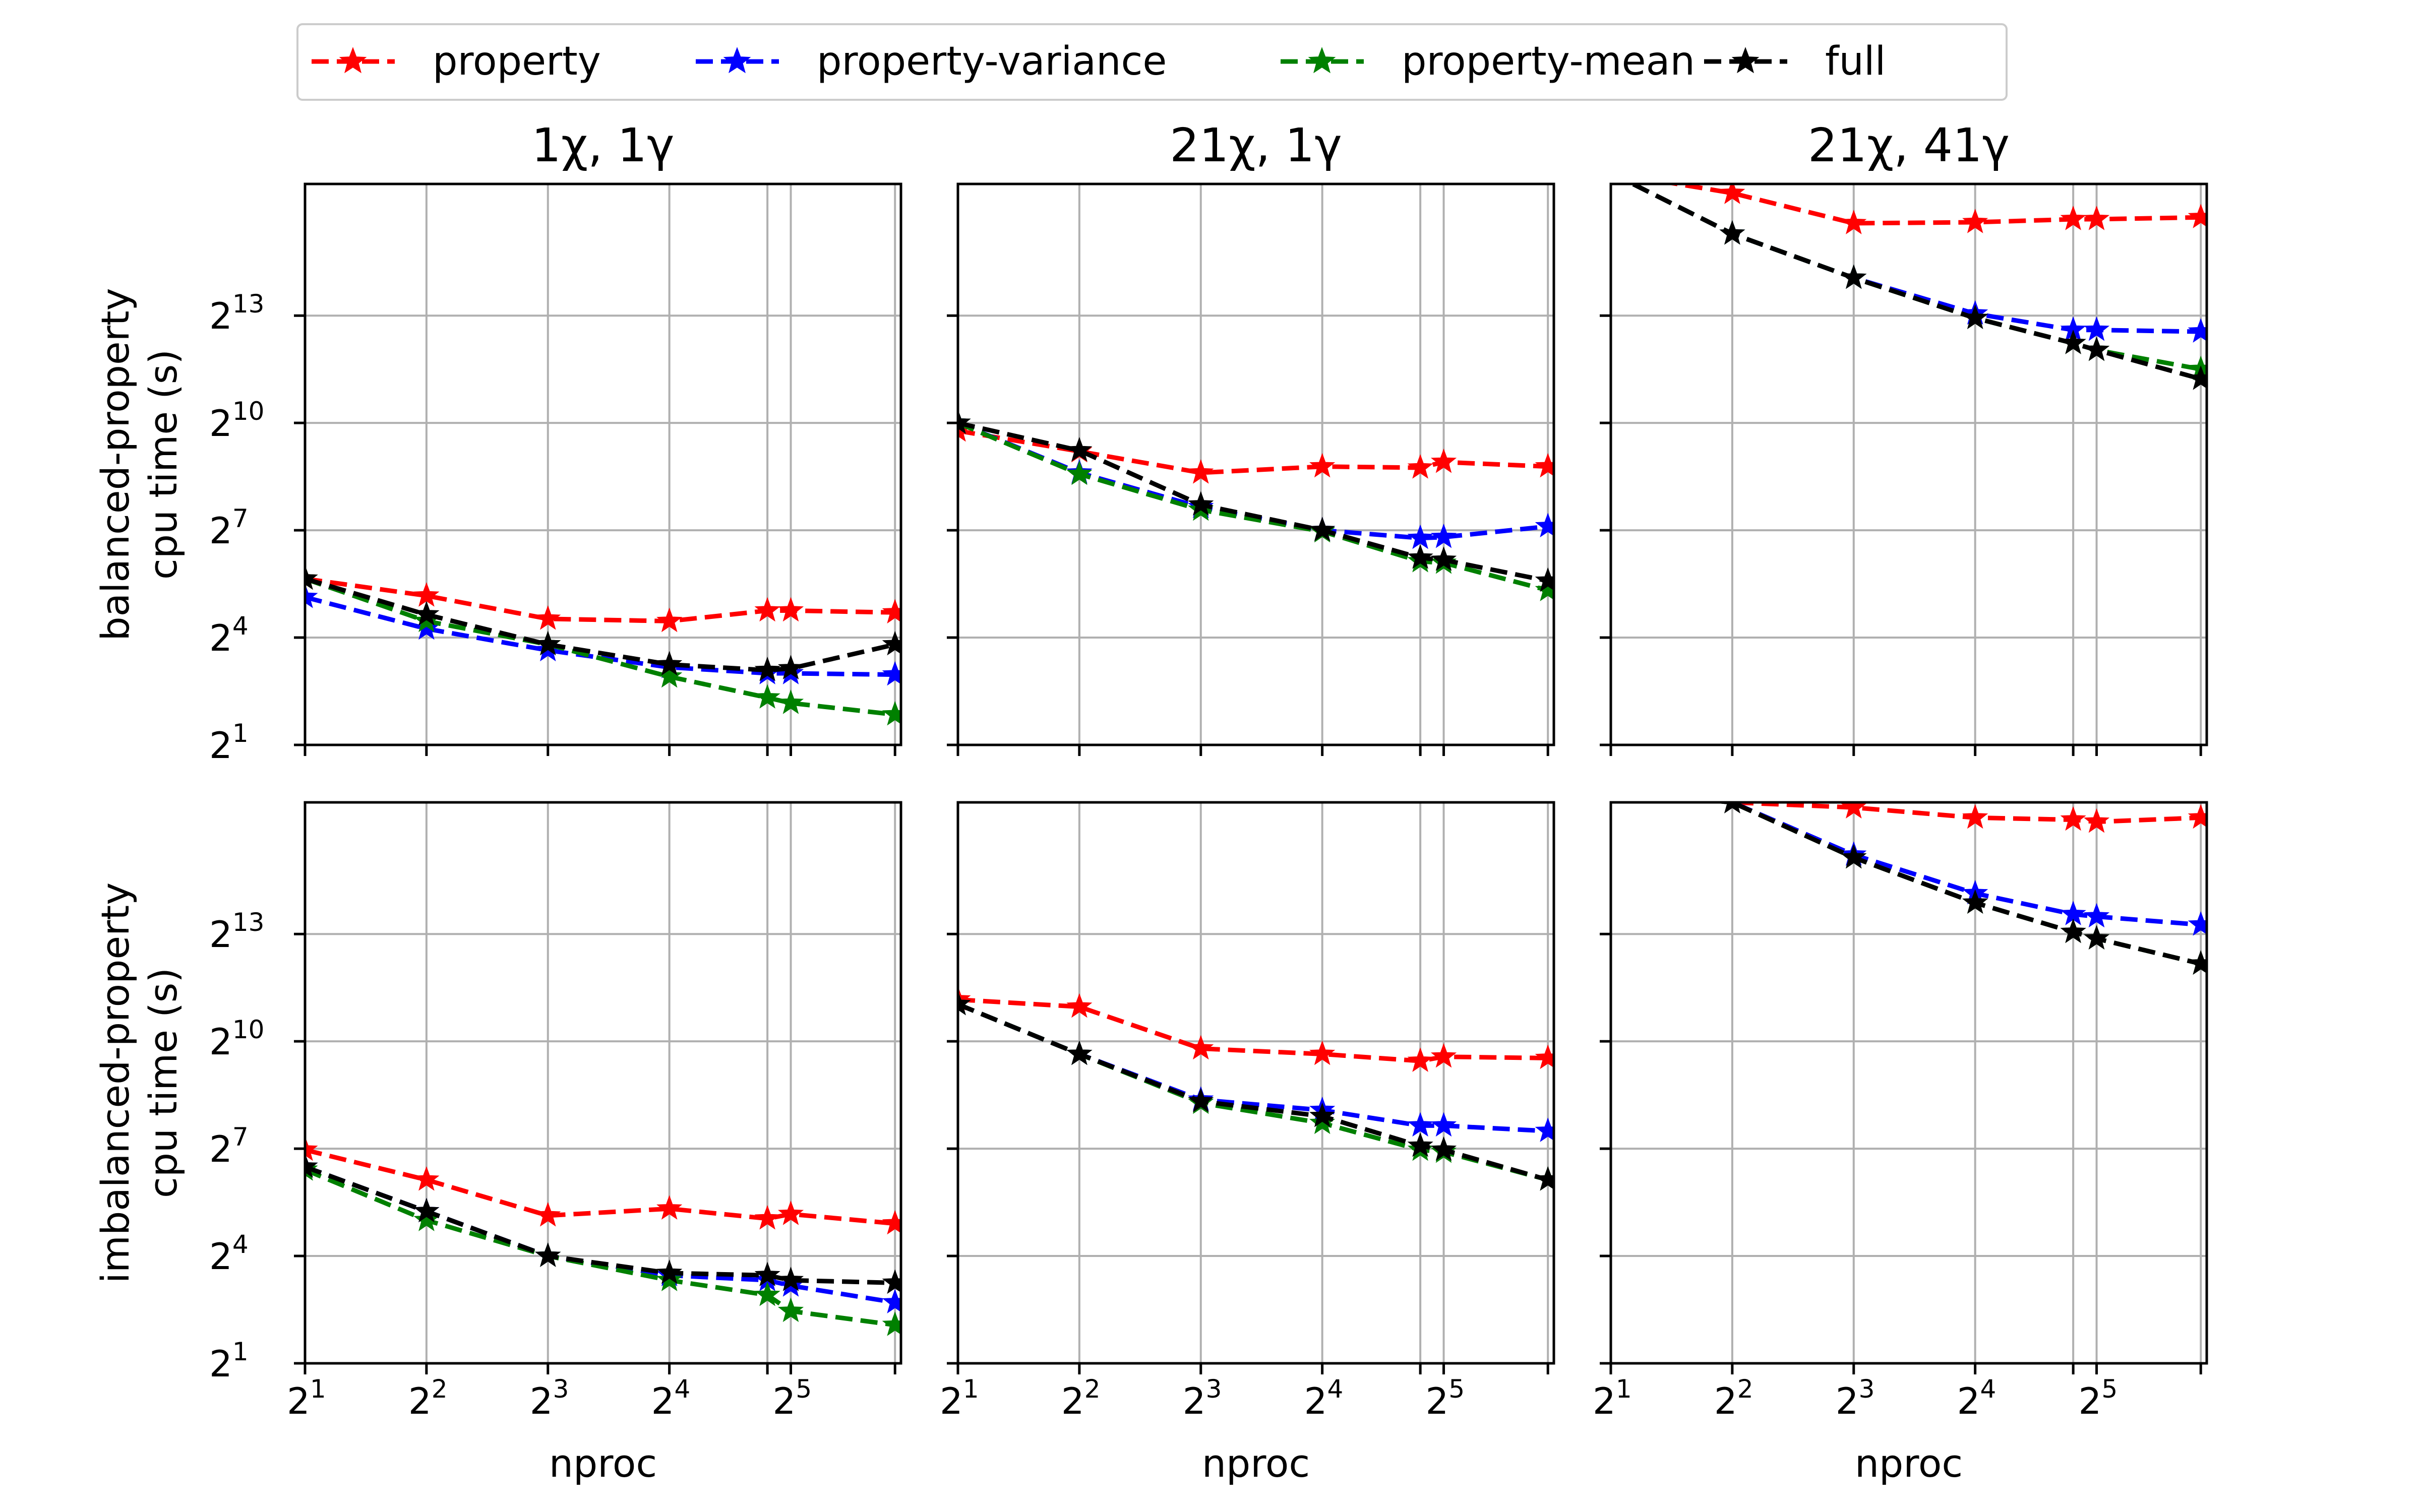 The image size is (2420, 1512). Describe the element at coordinates (1733, 1398) in the screenshot. I see `x-tick-label: 22` at that location.